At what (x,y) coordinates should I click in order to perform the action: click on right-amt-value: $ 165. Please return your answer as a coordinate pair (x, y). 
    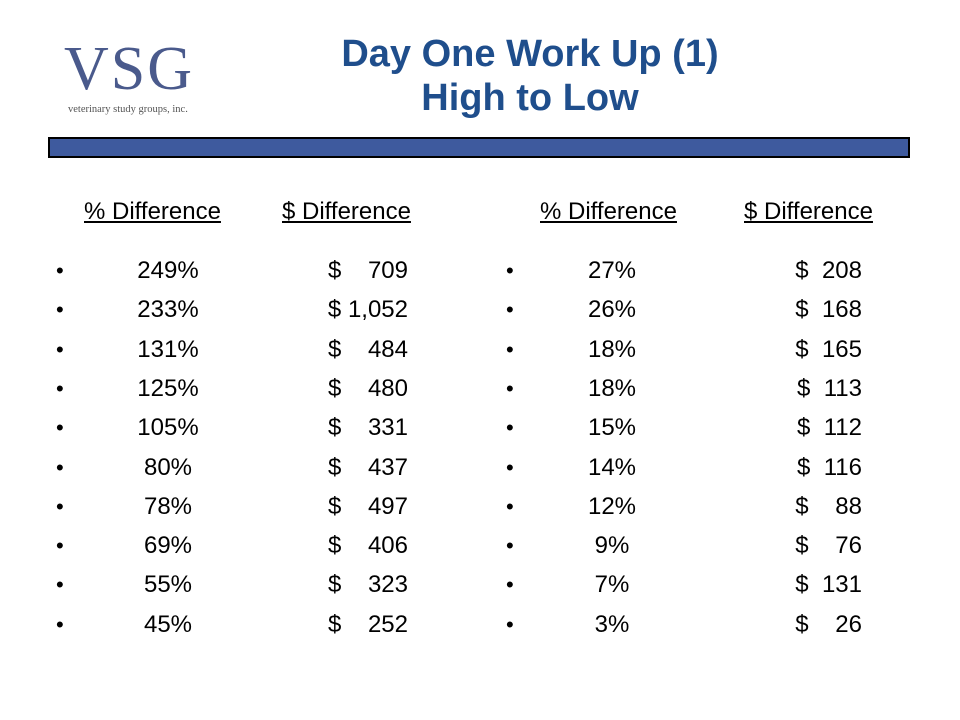
    Looking at the image, I should click on (828, 349).